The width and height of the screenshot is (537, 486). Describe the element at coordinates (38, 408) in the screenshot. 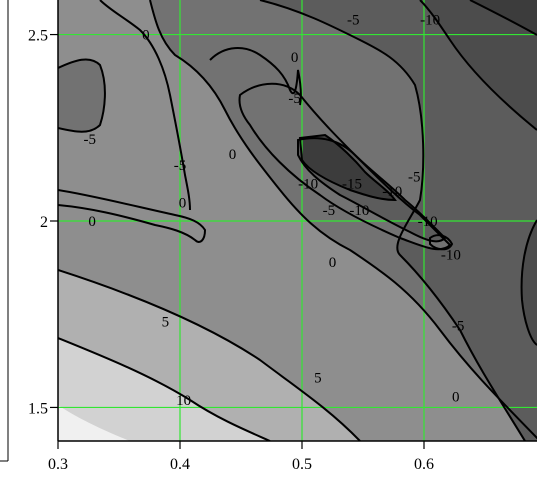

I see `y-tick-label: 1.5` at that location.